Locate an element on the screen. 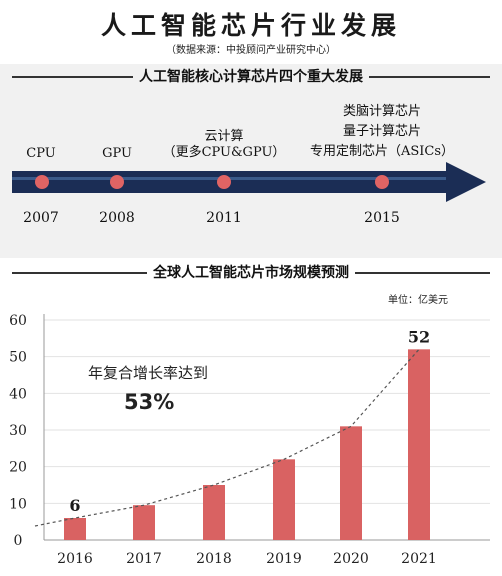 The image size is (502, 576). y-tick-label-30: 30 is located at coordinates (18, 431).